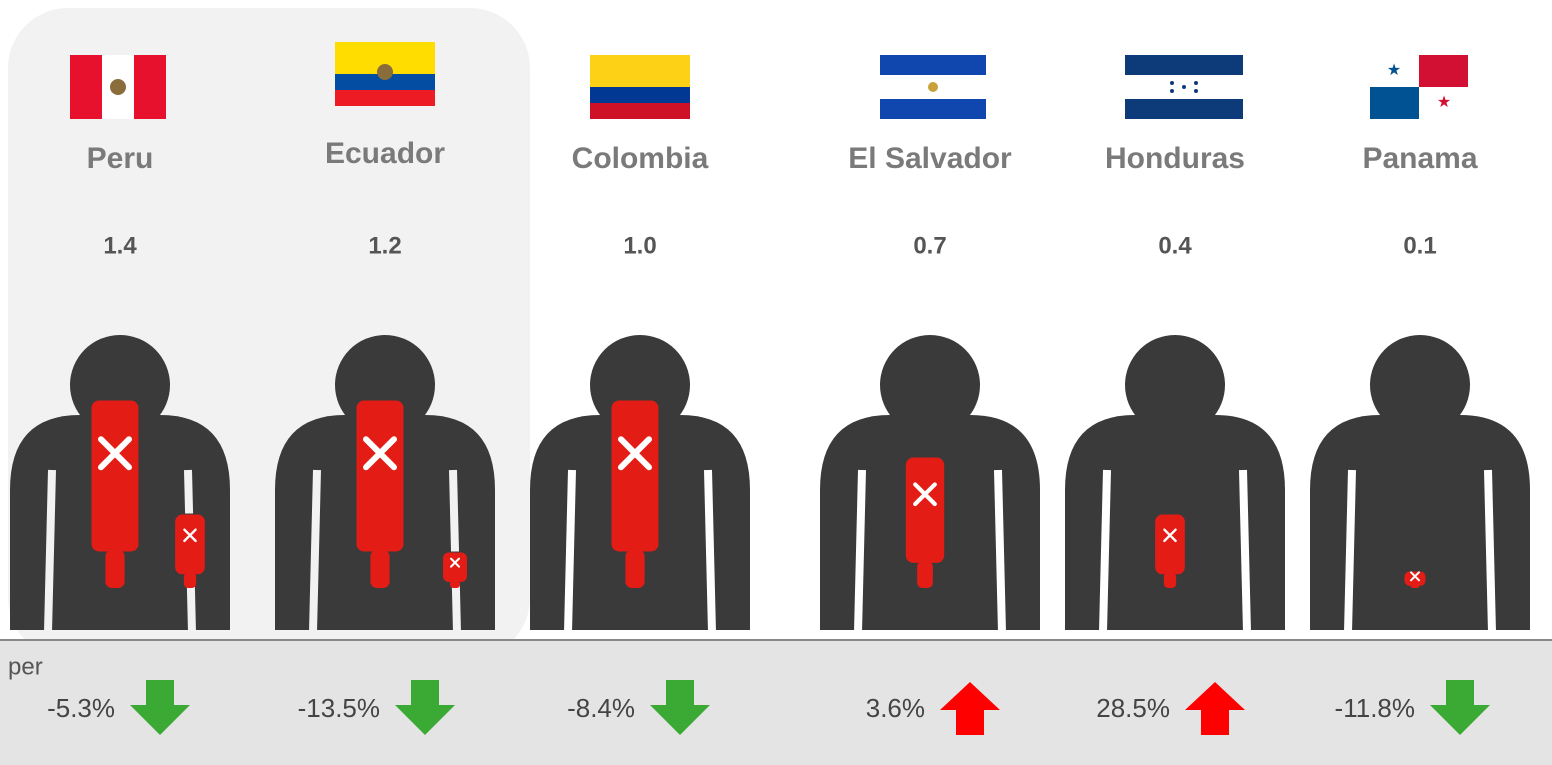  I want to click on value-label: 0.7, so click(929, 245).